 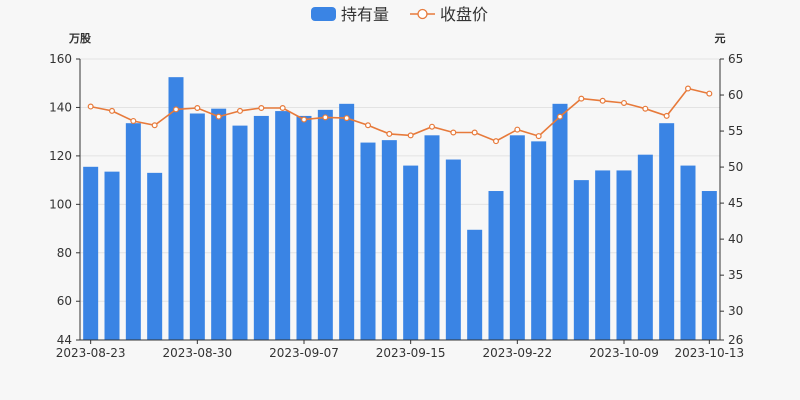 I want to click on y-left-tick-label-3: 100, so click(x=60, y=204).